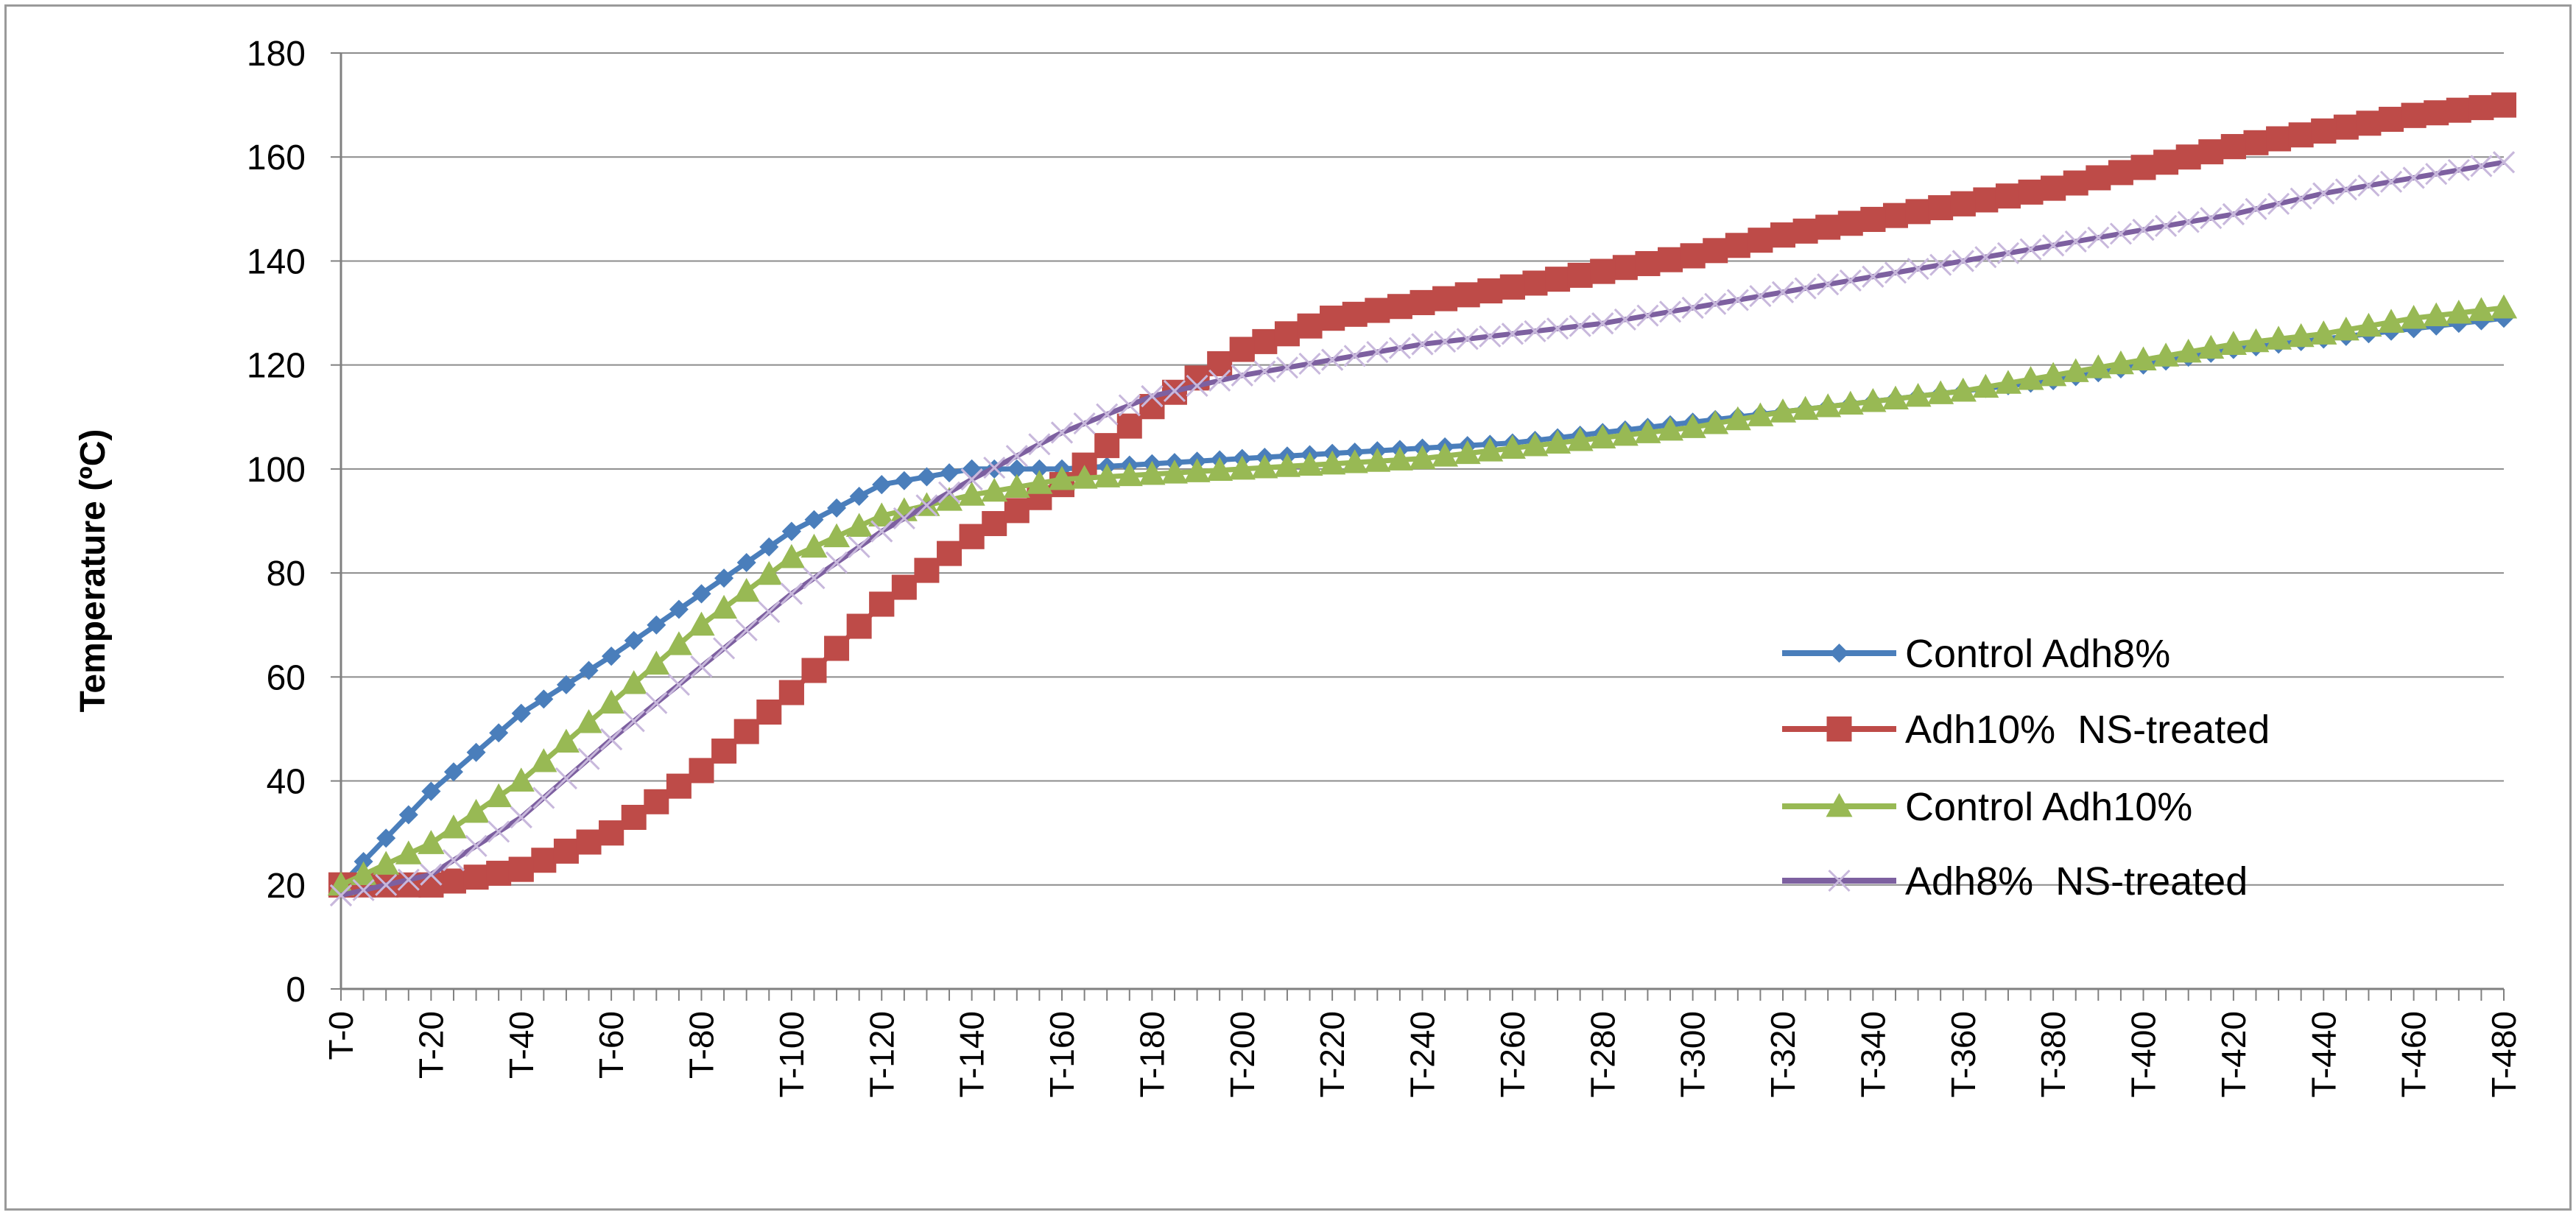 The image size is (2576, 1215). I want to click on x-tick-label: T-240, so click(1423, 1054).